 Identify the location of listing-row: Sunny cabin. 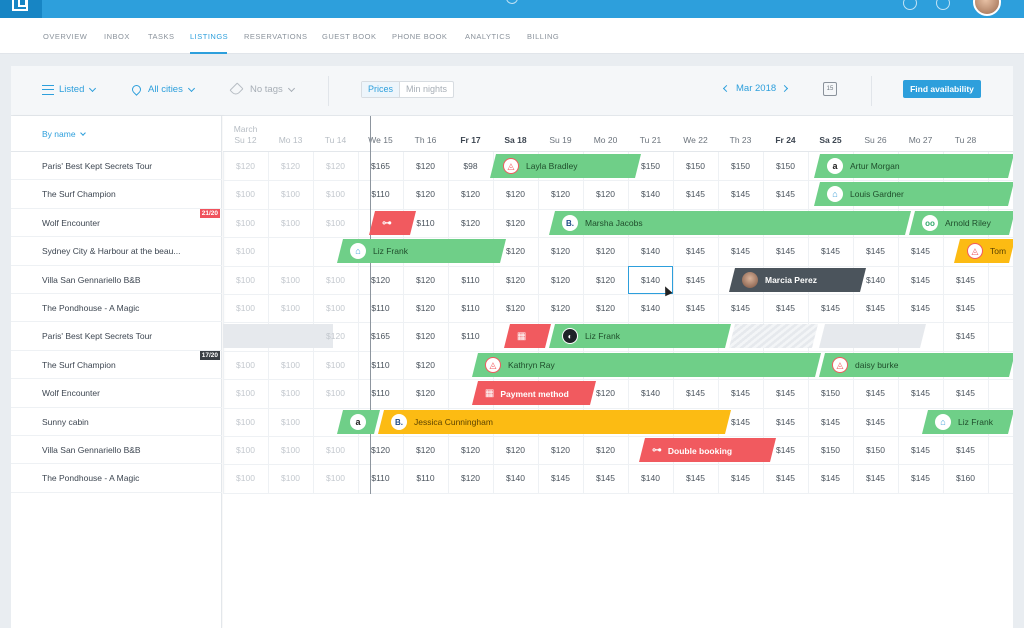
(116, 422).